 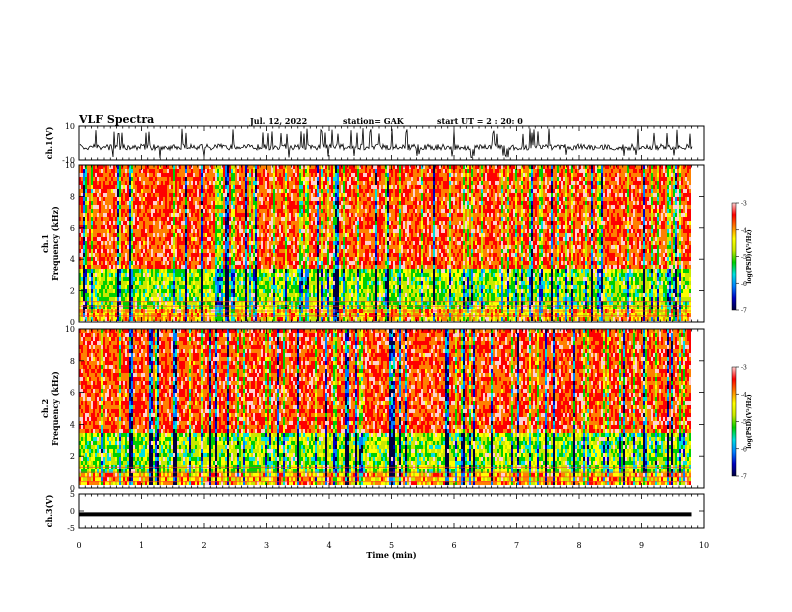 What do you see at coordinates (49, 142) in the screenshot?
I see `y-axis-label: ch.1(V)` at bounding box center [49, 142].